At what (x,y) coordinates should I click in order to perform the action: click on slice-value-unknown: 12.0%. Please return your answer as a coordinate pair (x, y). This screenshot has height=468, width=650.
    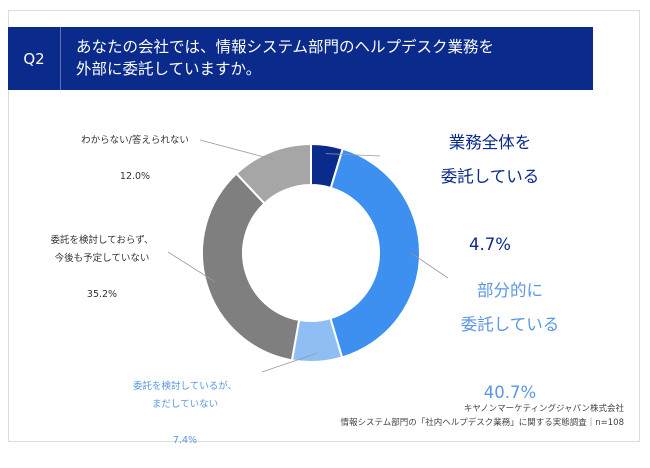
    Looking at the image, I should click on (135, 176).